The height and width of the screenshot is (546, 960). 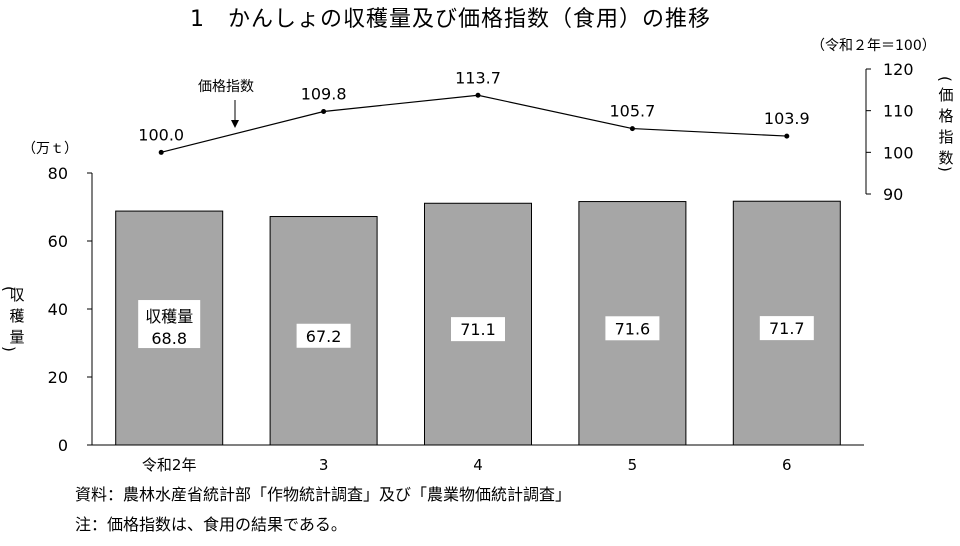 I want to click on right-tick-label: 90, so click(x=893, y=194).